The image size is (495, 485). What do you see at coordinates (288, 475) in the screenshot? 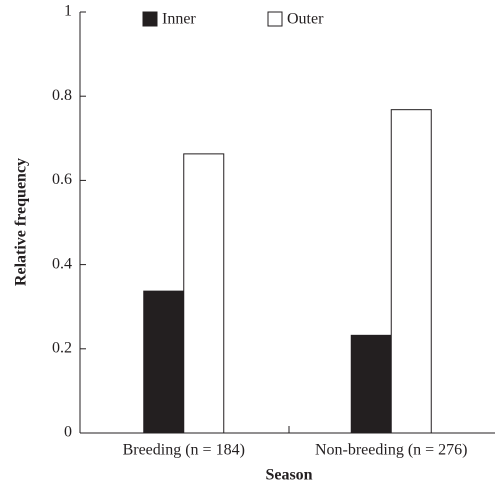
I see `x-axis-title: Season` at bounding box center [288, 475].